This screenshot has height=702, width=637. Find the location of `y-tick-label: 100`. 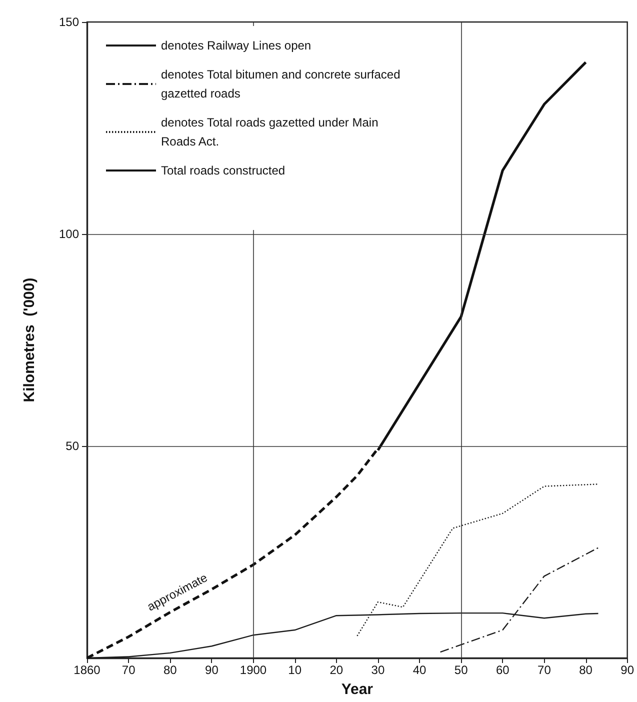

y-tick-label: 100 is located at coordinates (69, 234).